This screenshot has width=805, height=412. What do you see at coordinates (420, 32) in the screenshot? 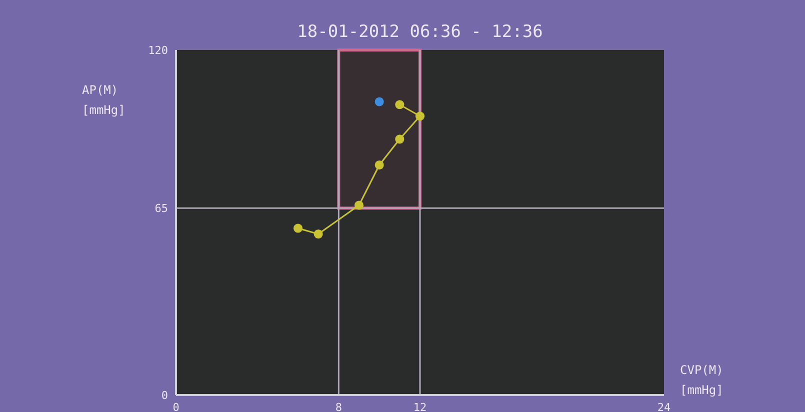
I see `chart-title: 18-01-2012 06:36 - 12:36` at bounding box center [420, 32].